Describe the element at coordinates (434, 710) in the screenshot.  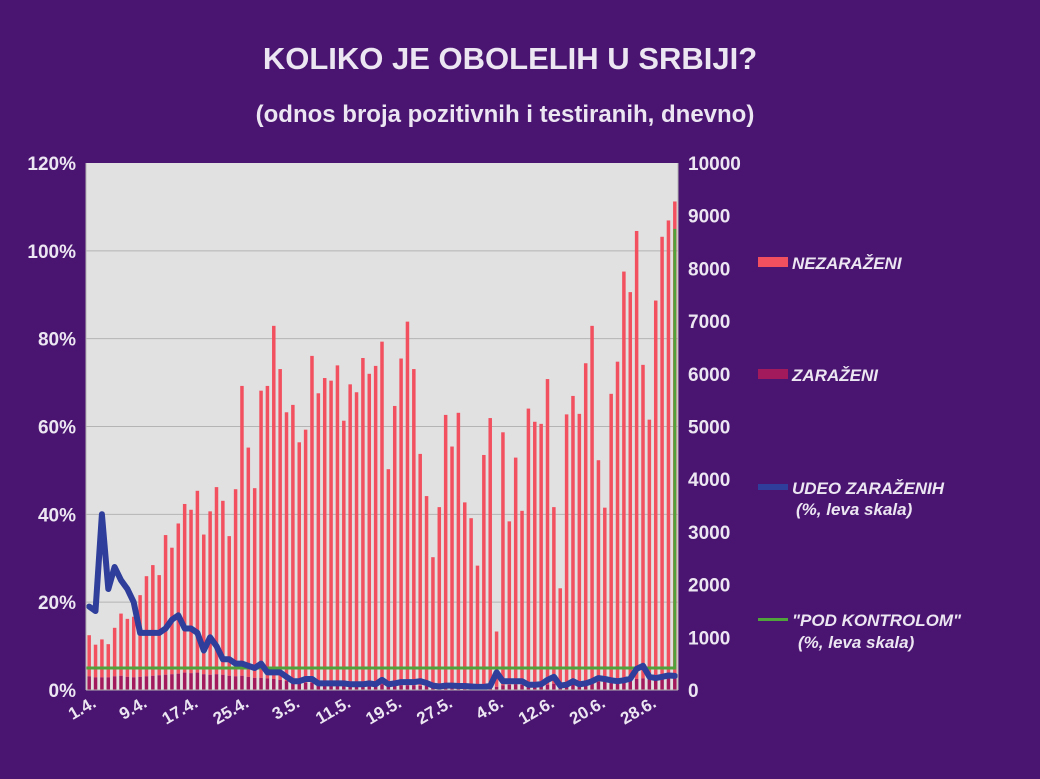
I see `x-tick-label: 27.5.` at that location.